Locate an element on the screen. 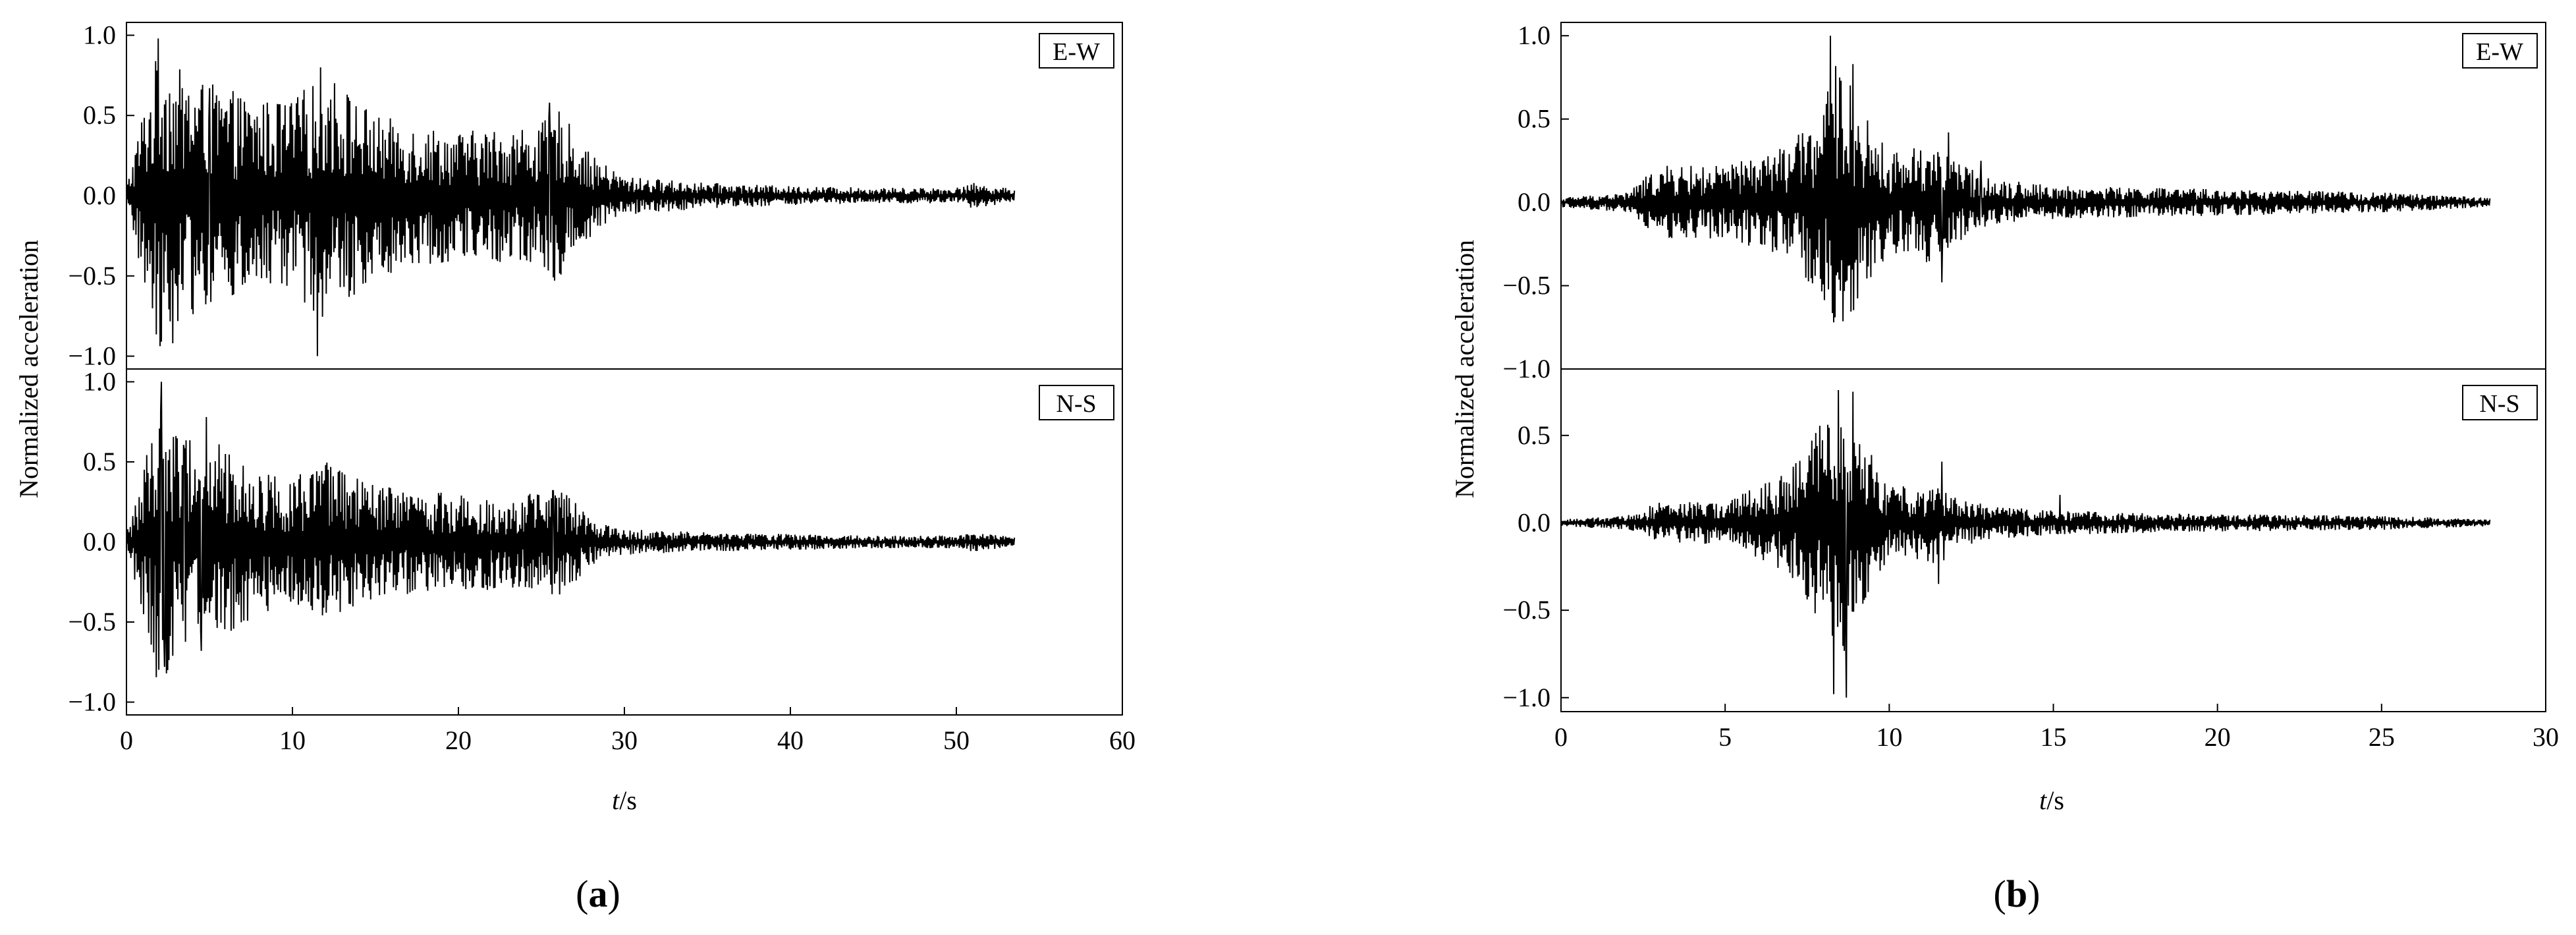 This screenshot has height=935, width=2576. panel-b-ew-label-box is located at coordinates (2500, 51).